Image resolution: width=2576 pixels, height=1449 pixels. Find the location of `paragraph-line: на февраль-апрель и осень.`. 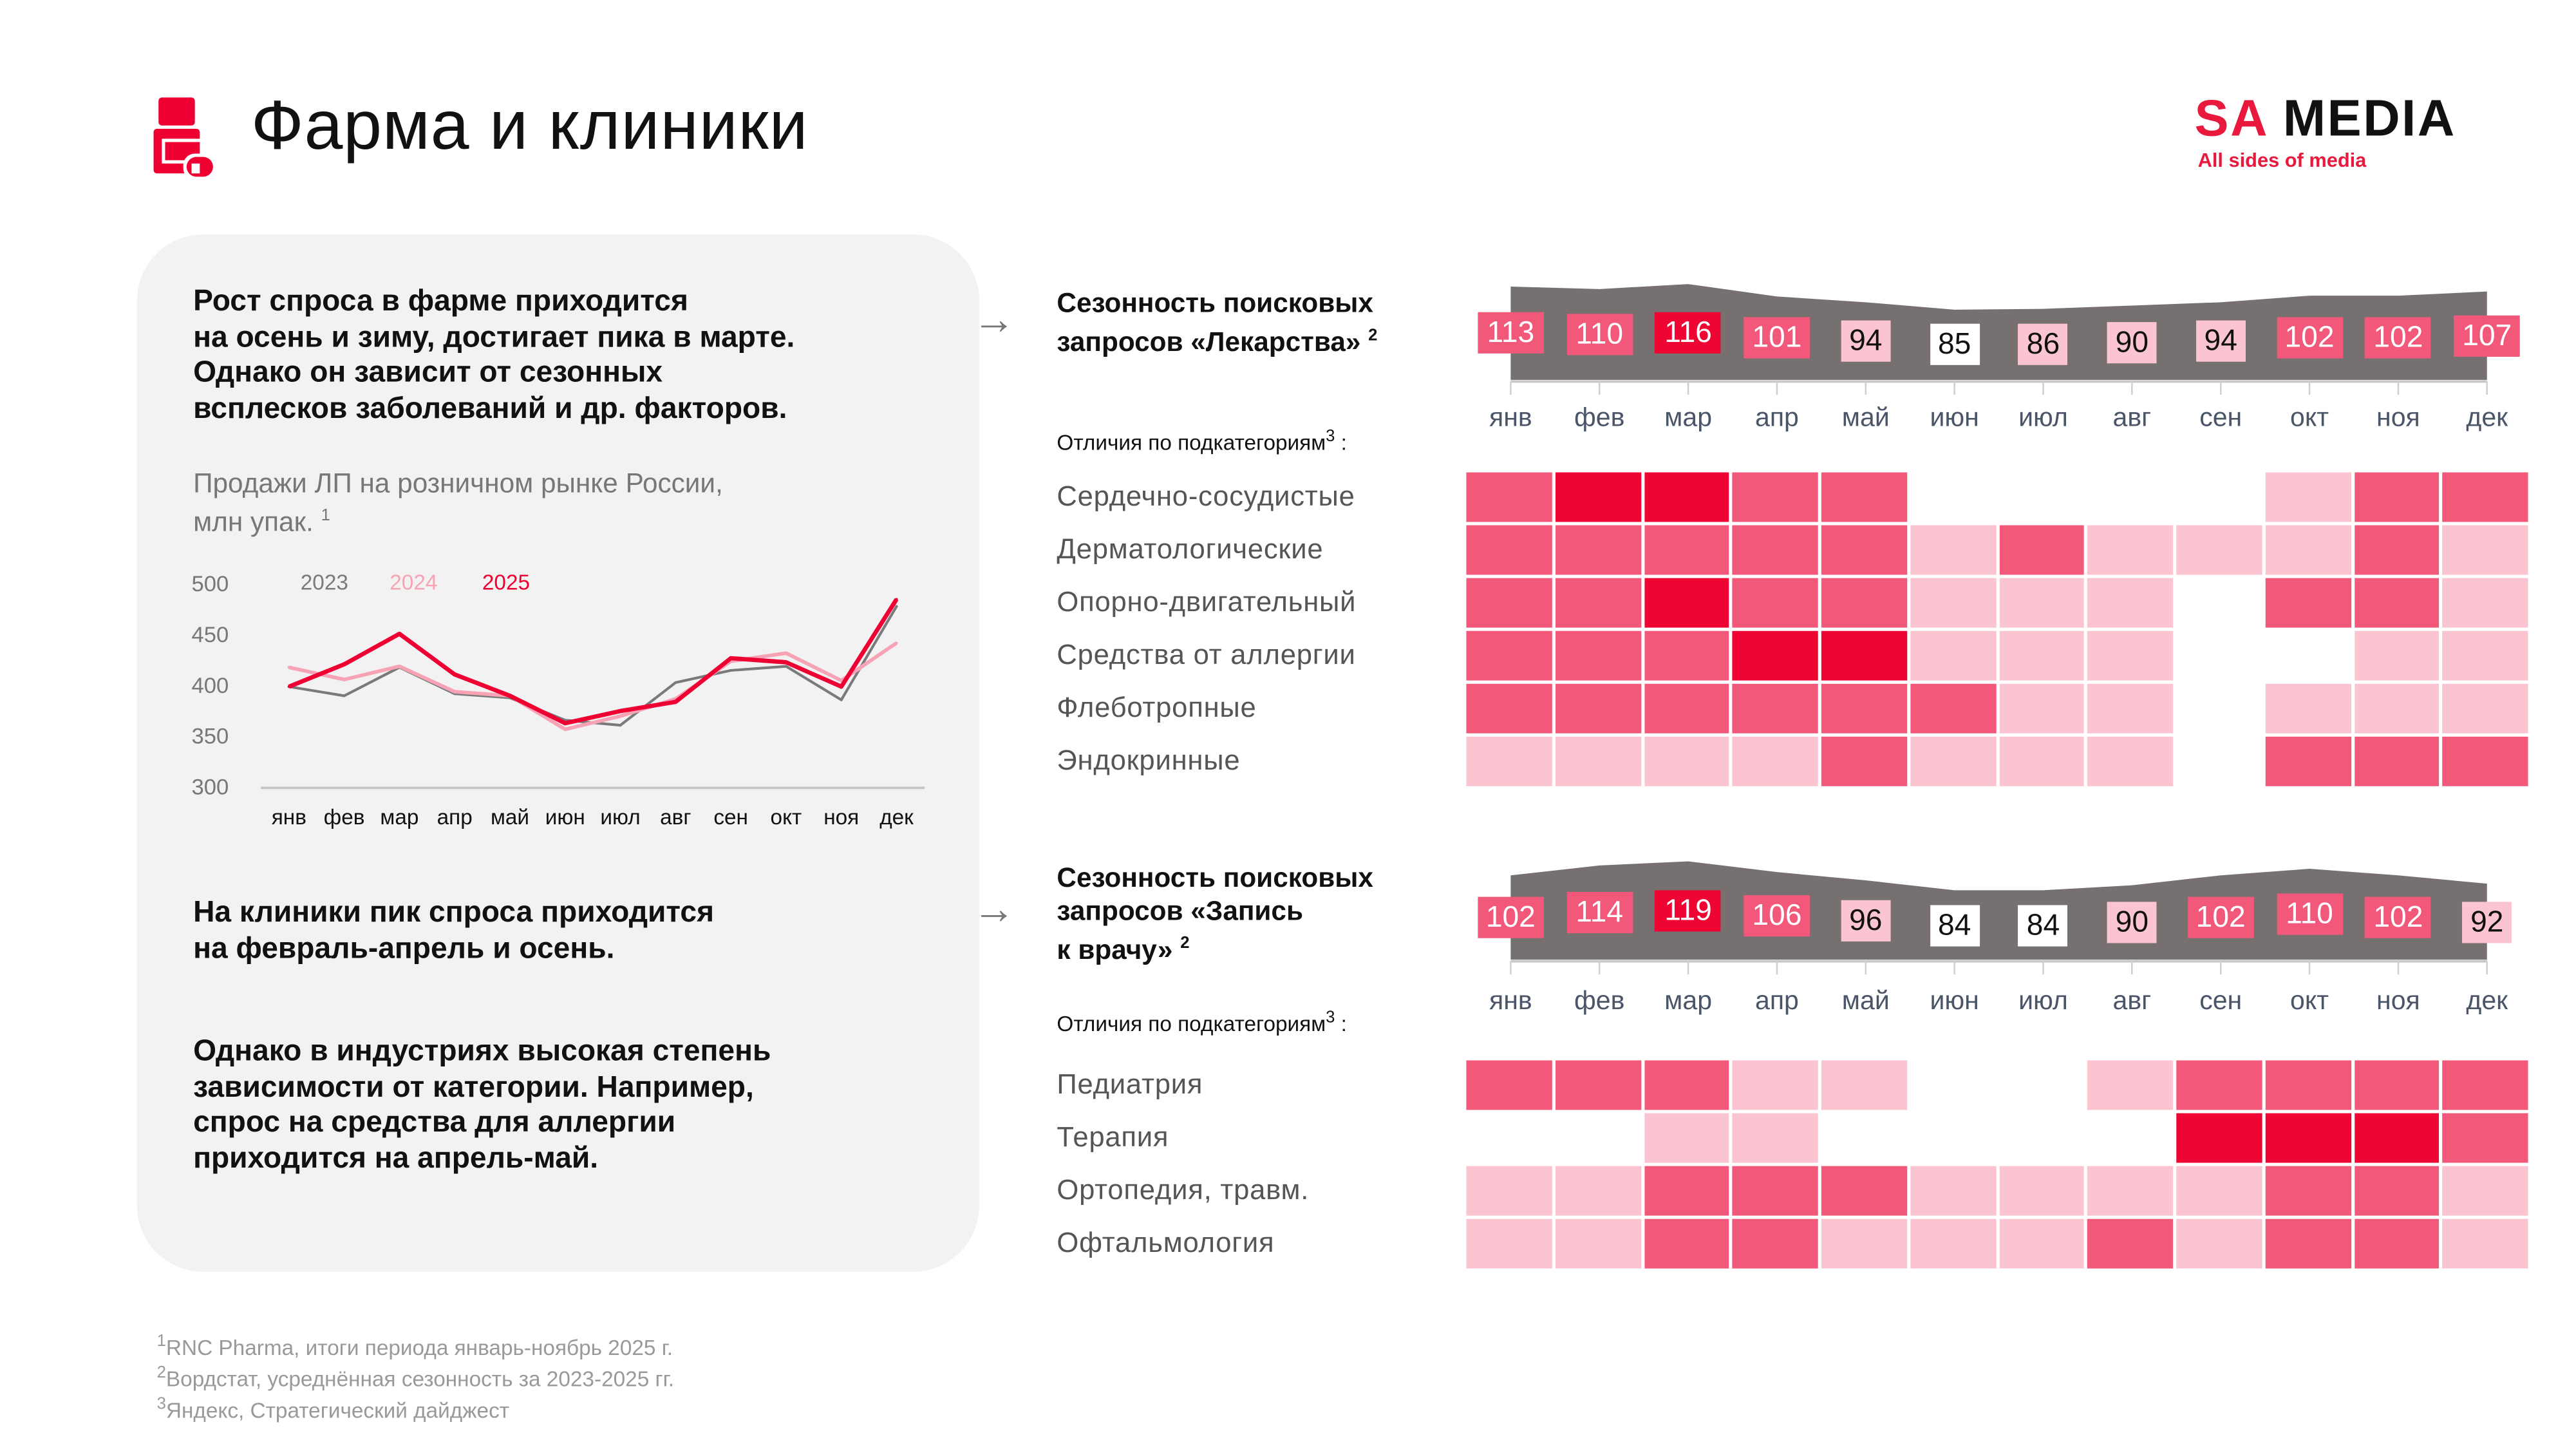

paragraph-line: на февраль-апрель и осень. is located at coordinates (404, 947).